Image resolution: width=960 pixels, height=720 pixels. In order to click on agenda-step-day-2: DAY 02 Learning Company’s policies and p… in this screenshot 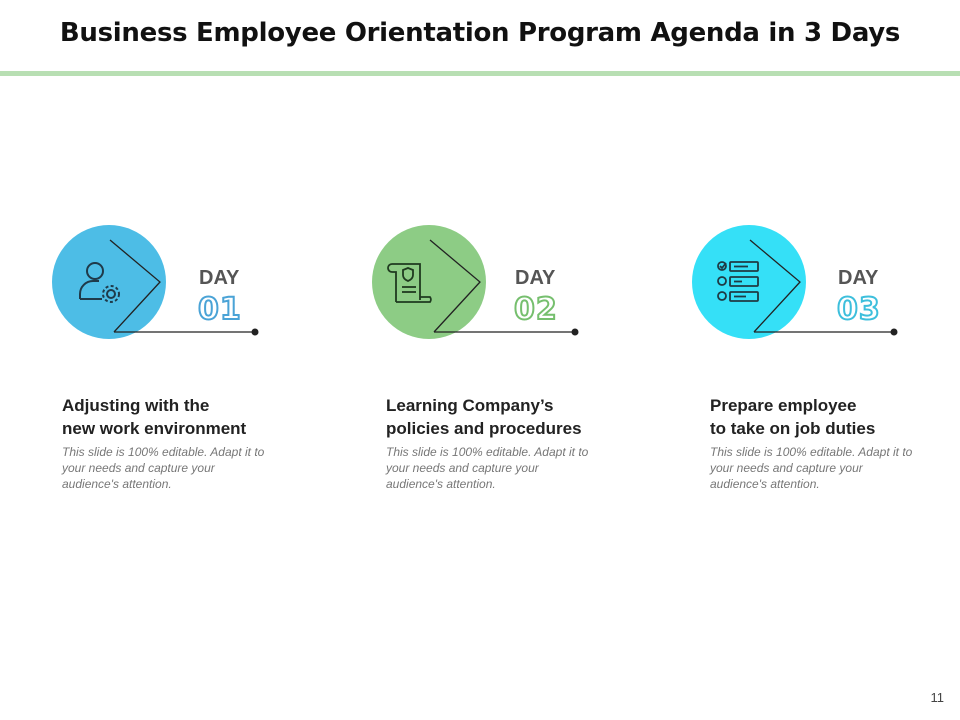, I will do `click(532, 372)`.